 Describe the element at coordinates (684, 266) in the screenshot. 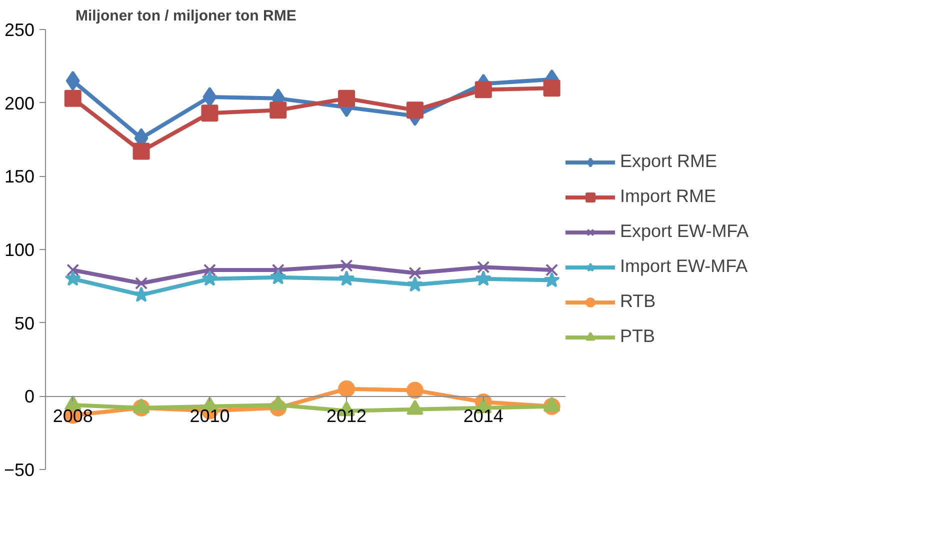

I see `legend-label: Import EW-MFA` at that location.